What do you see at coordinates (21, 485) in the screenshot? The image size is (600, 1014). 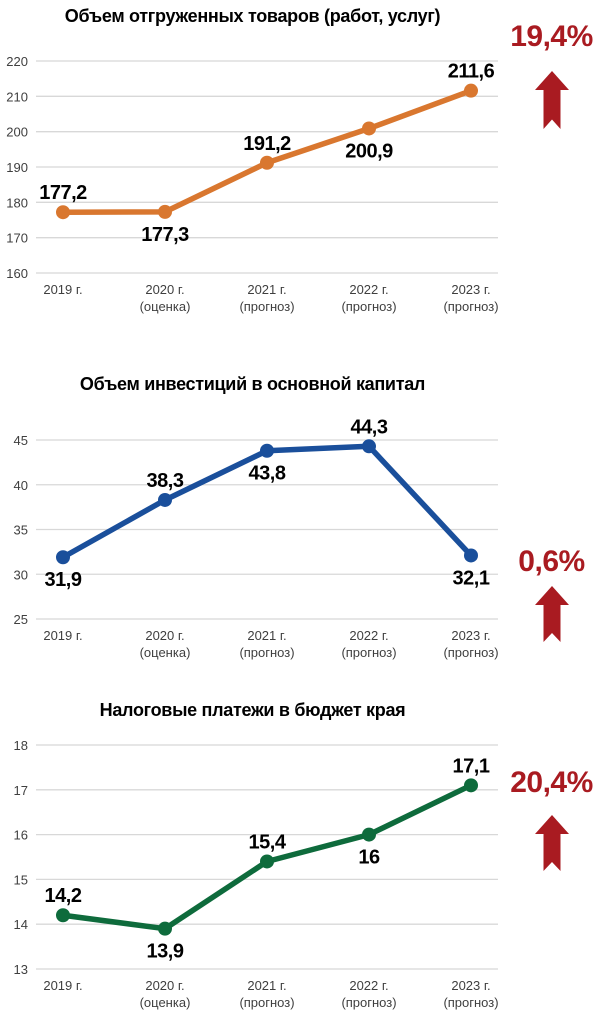 I see `y-tick-label: 40` at bounding box center [21, 485].